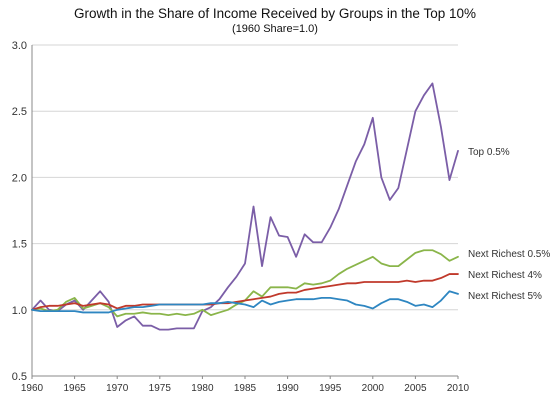 The height and width of the screenshot is (400, 550). I want to click on chart-subtitle: (1960 Share=1.0), so click(275, 29).